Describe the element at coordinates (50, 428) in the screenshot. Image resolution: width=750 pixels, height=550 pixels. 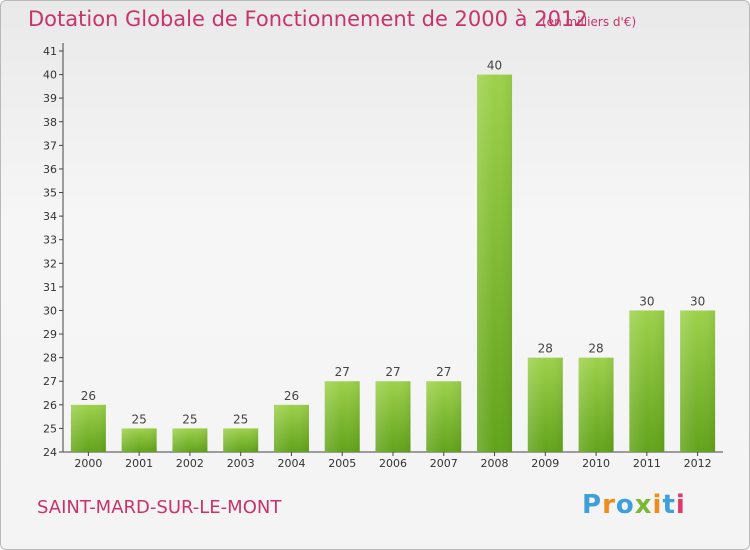
I see `y-tick-label: 25` at that location.